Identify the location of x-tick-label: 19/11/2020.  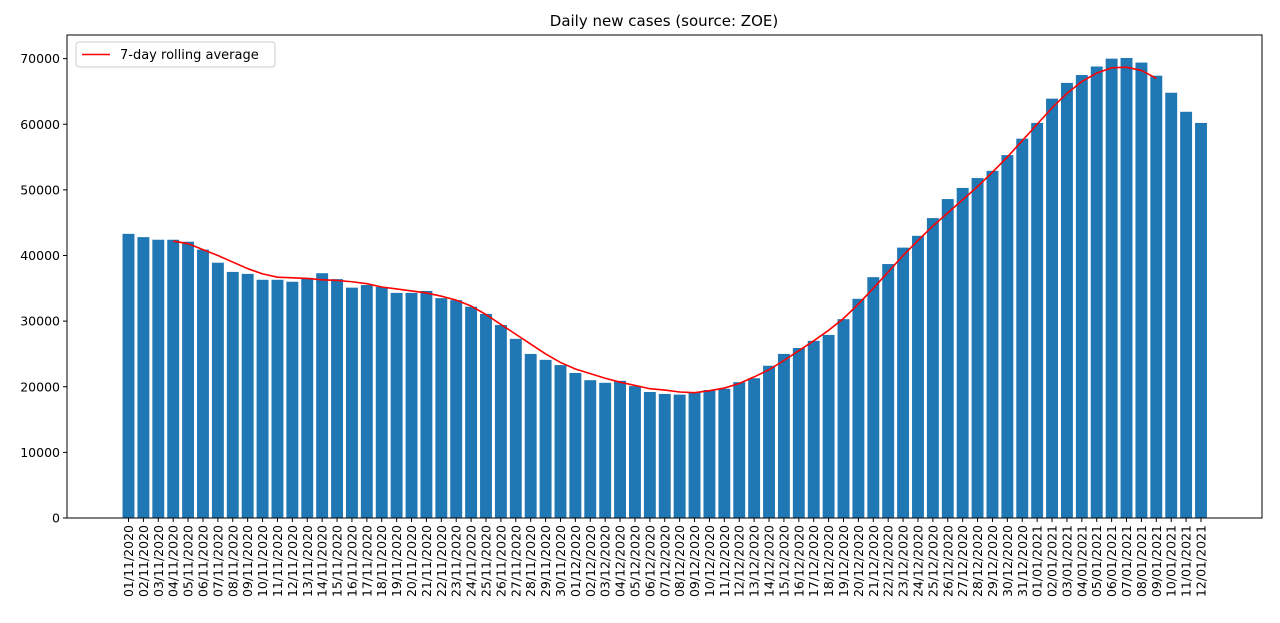
(396, 561).